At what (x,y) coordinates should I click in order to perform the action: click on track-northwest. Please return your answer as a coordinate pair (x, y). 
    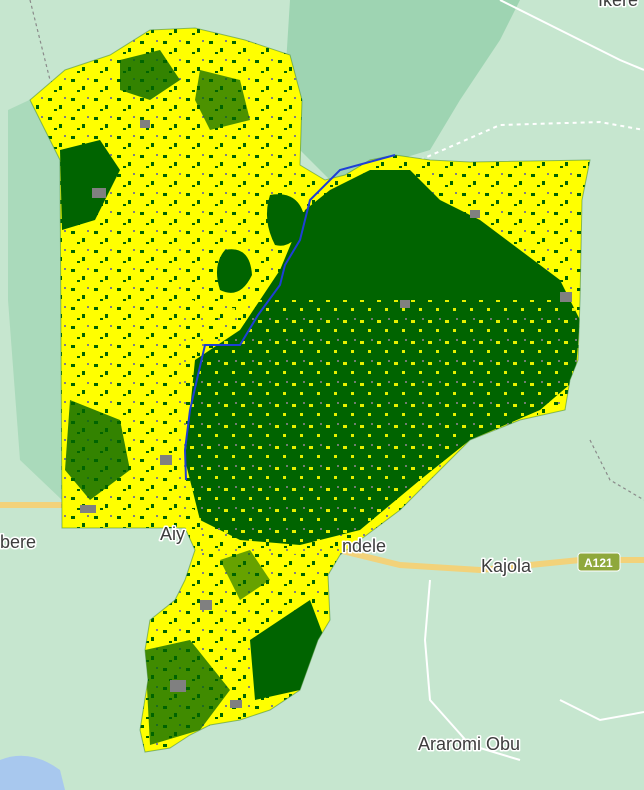
    Looking at the image, I should click on (40, 40).